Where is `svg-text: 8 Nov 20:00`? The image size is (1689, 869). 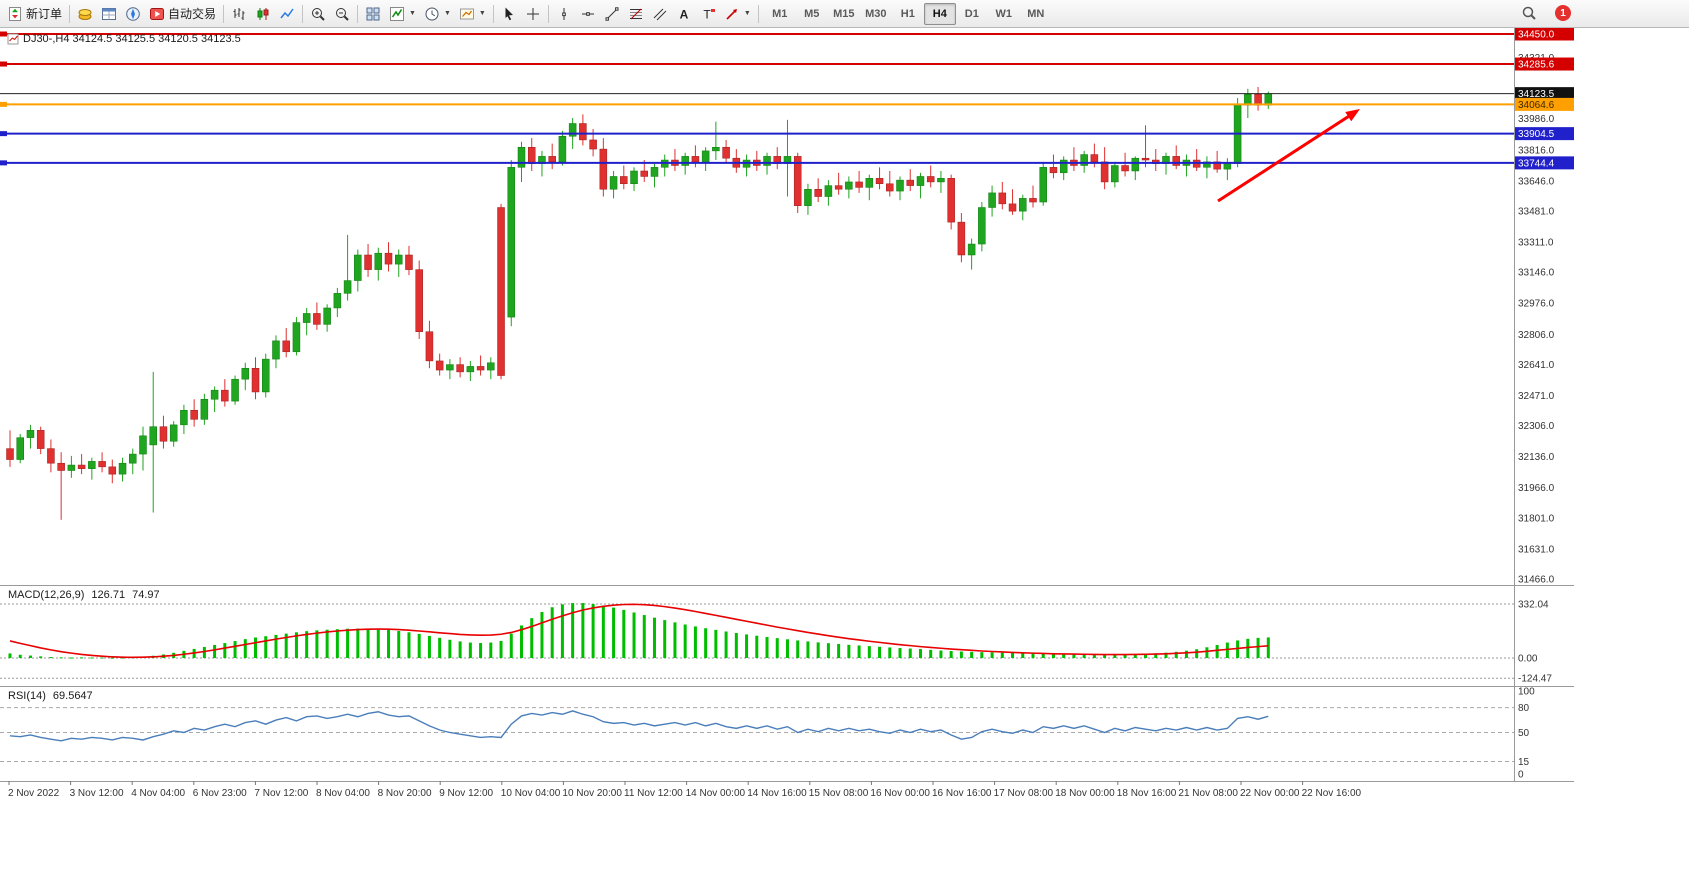 svg-text: 8 Nov 20:00 is located at coordinates (405, 793).